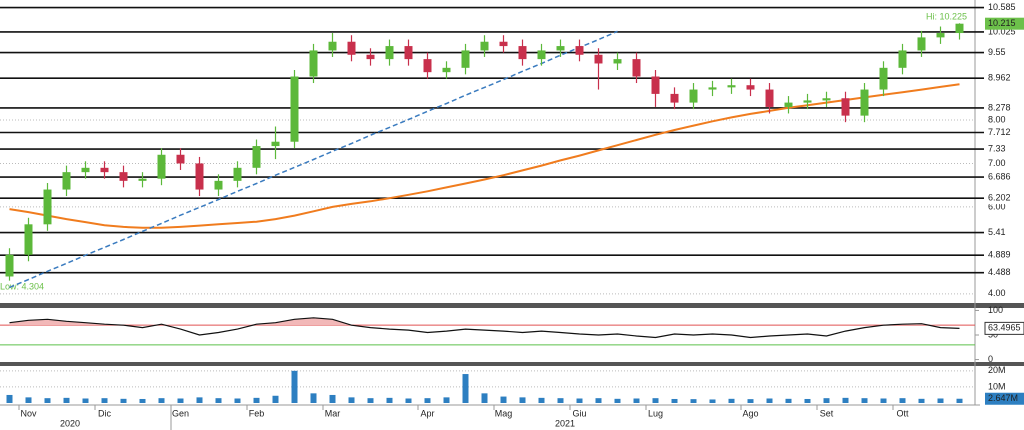 This screenshot has height=430, width=1024. I want to click on x-tick-label: Giu, so click(579, 413).